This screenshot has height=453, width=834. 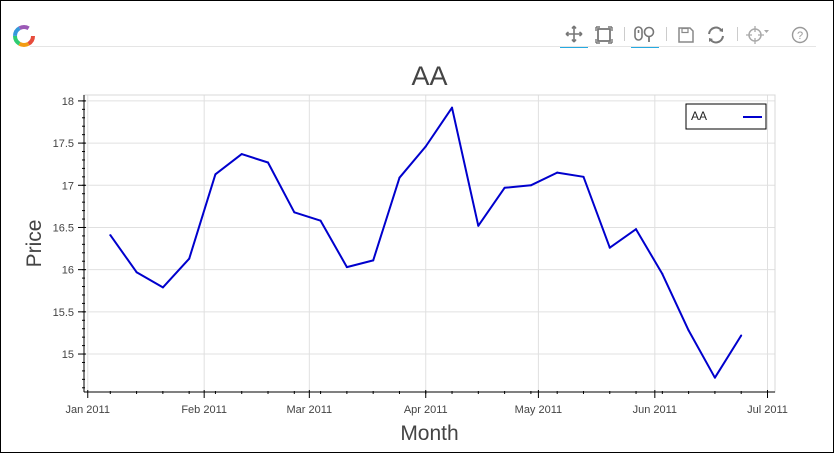 What do you see at coordinates (417, 24) in the screenshot?
I see `toolbar: ?` at bounding box center [417, 24].